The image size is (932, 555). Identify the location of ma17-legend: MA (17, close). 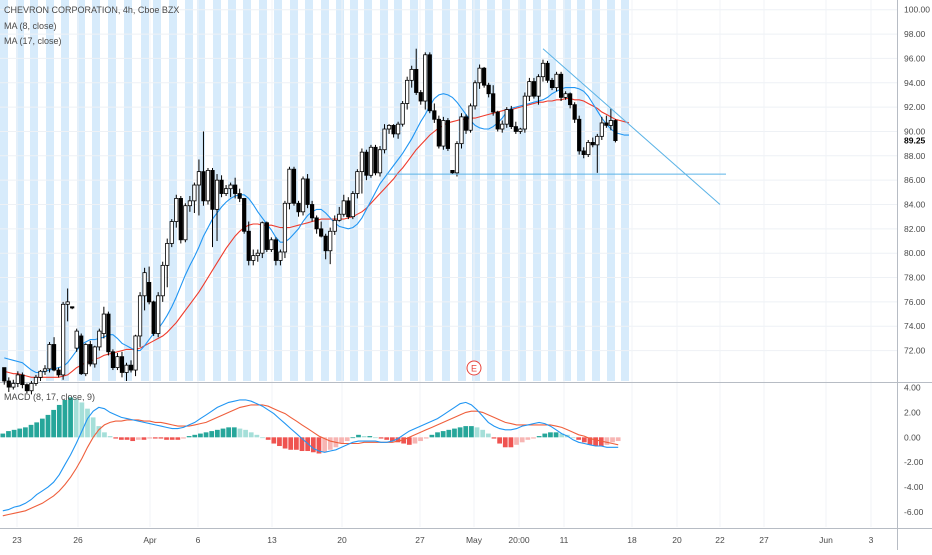
(33, 41).